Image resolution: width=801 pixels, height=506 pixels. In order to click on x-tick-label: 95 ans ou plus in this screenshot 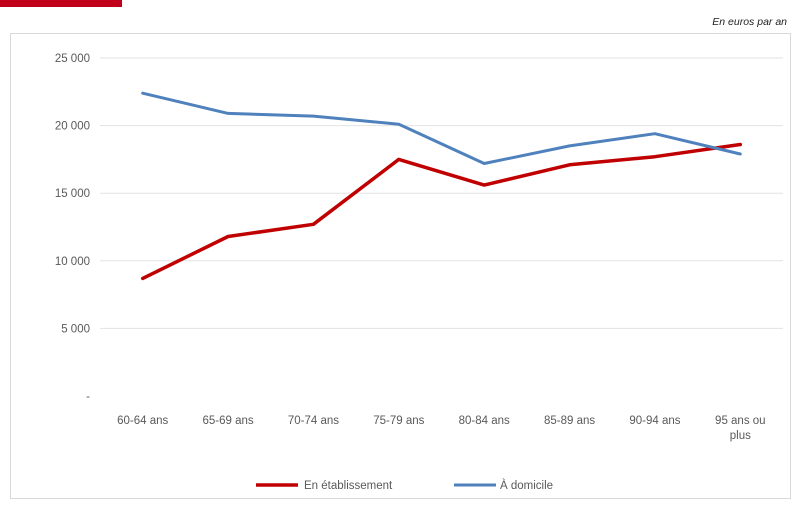, I will do `click(740, 428)`.